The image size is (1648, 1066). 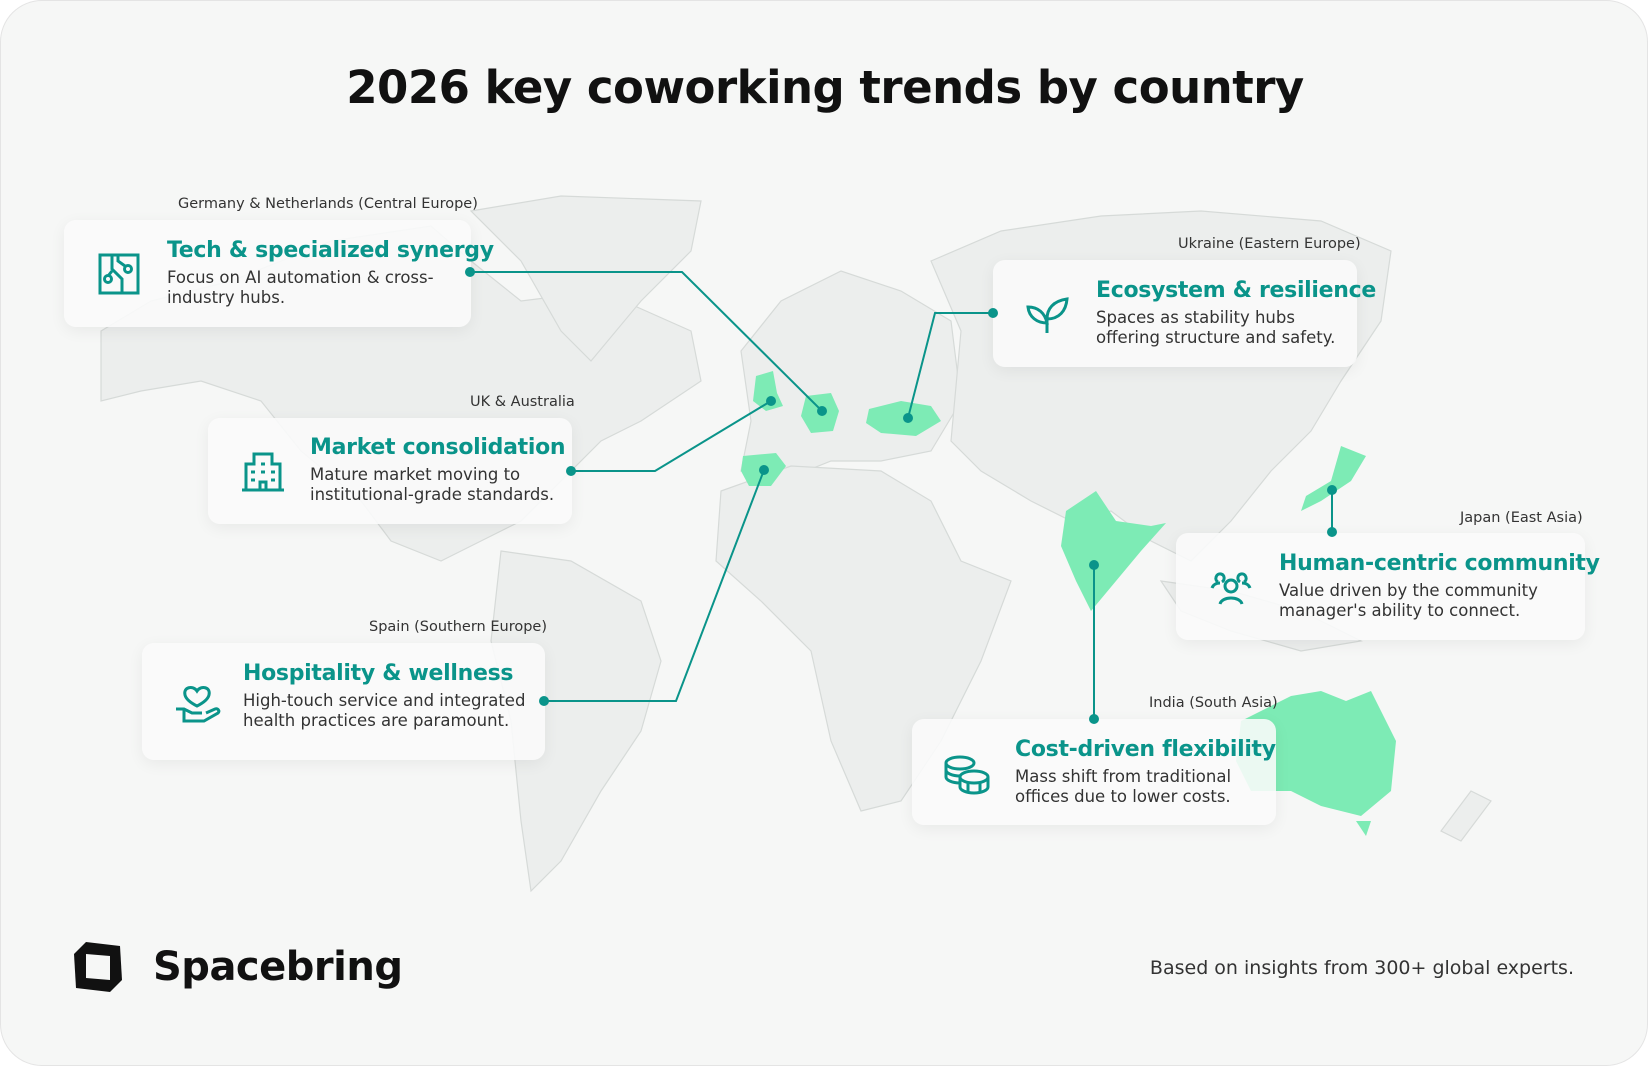 What do you see at coordinates (328, 204) in the screenshot?
I see `region-label-central-europe: Germany & Netherlands (Central Europe)` at bounding box center [328, 204].